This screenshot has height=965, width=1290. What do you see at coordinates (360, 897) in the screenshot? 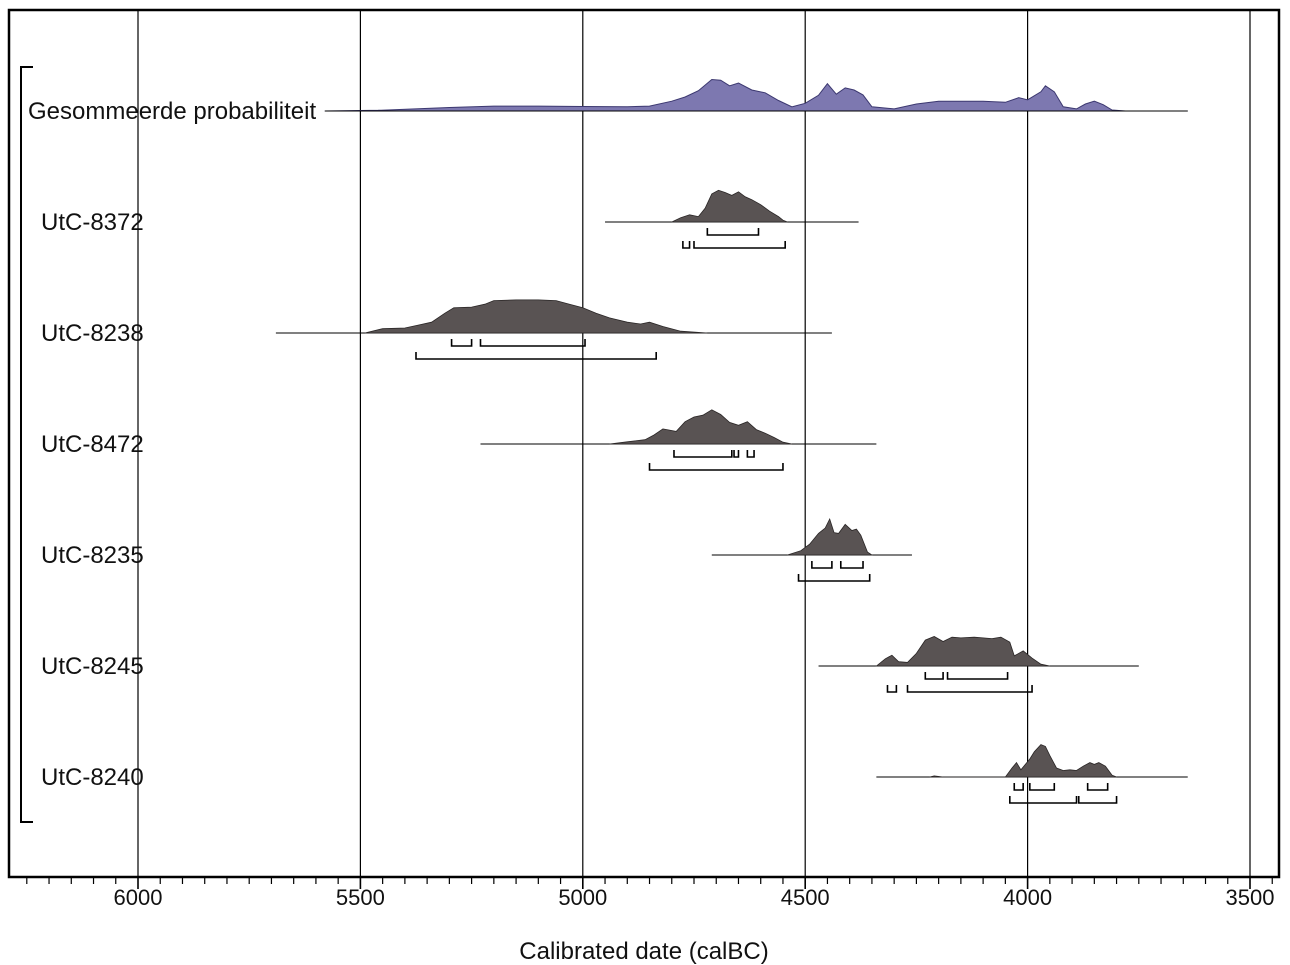
I see `tick-label: 5500` at bounding box center [360, 897].